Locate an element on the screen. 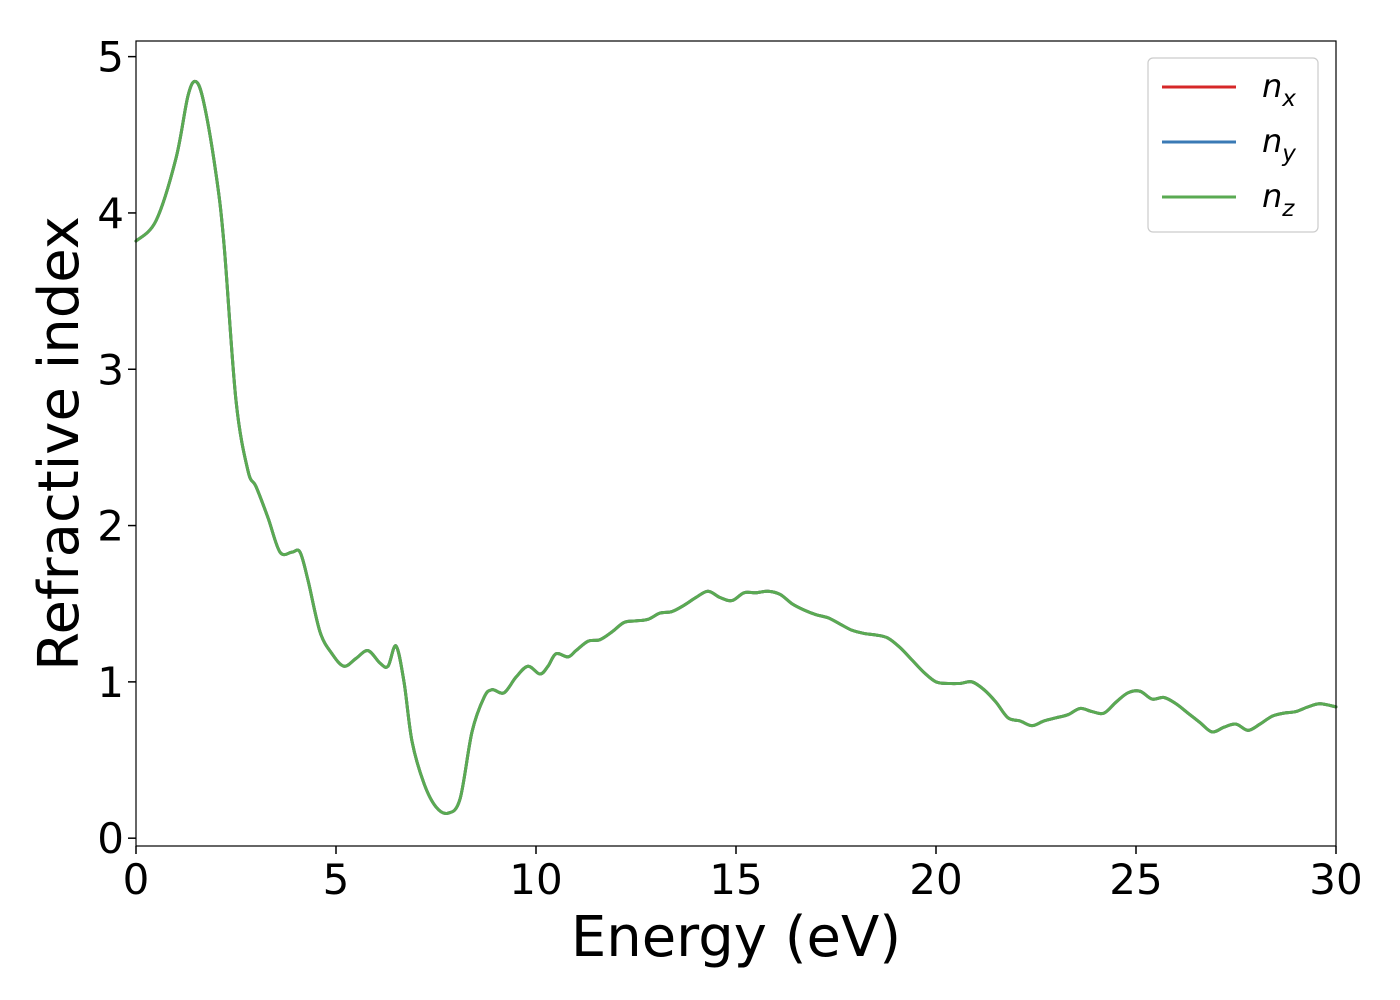  x-axis: 0 5 10 15 20 25 30 is located at coordinates (743, 875).